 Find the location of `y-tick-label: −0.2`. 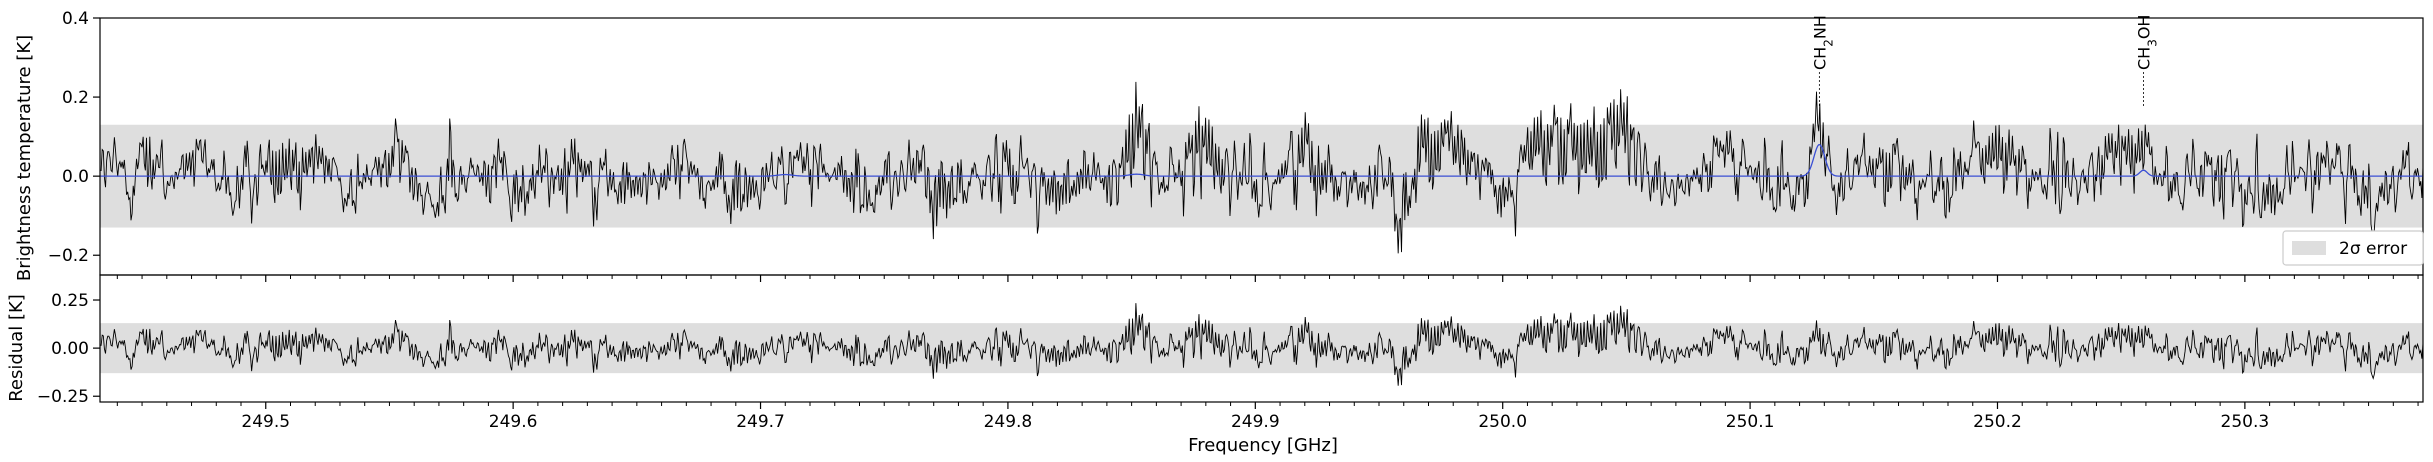

y-tick-label: −0.2 is located at coordinates (68, 256).